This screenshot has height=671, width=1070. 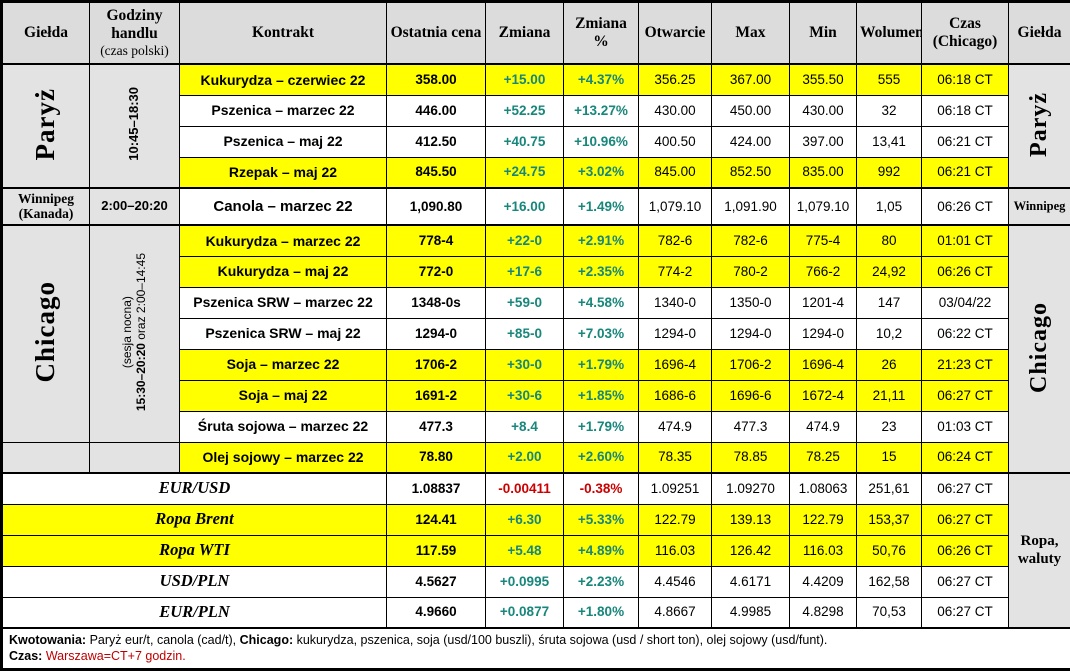 What do you see at coordinates (823, 240) in the screenshot?
I see `min-cell: 775-4` at bounding box center [823, 240].